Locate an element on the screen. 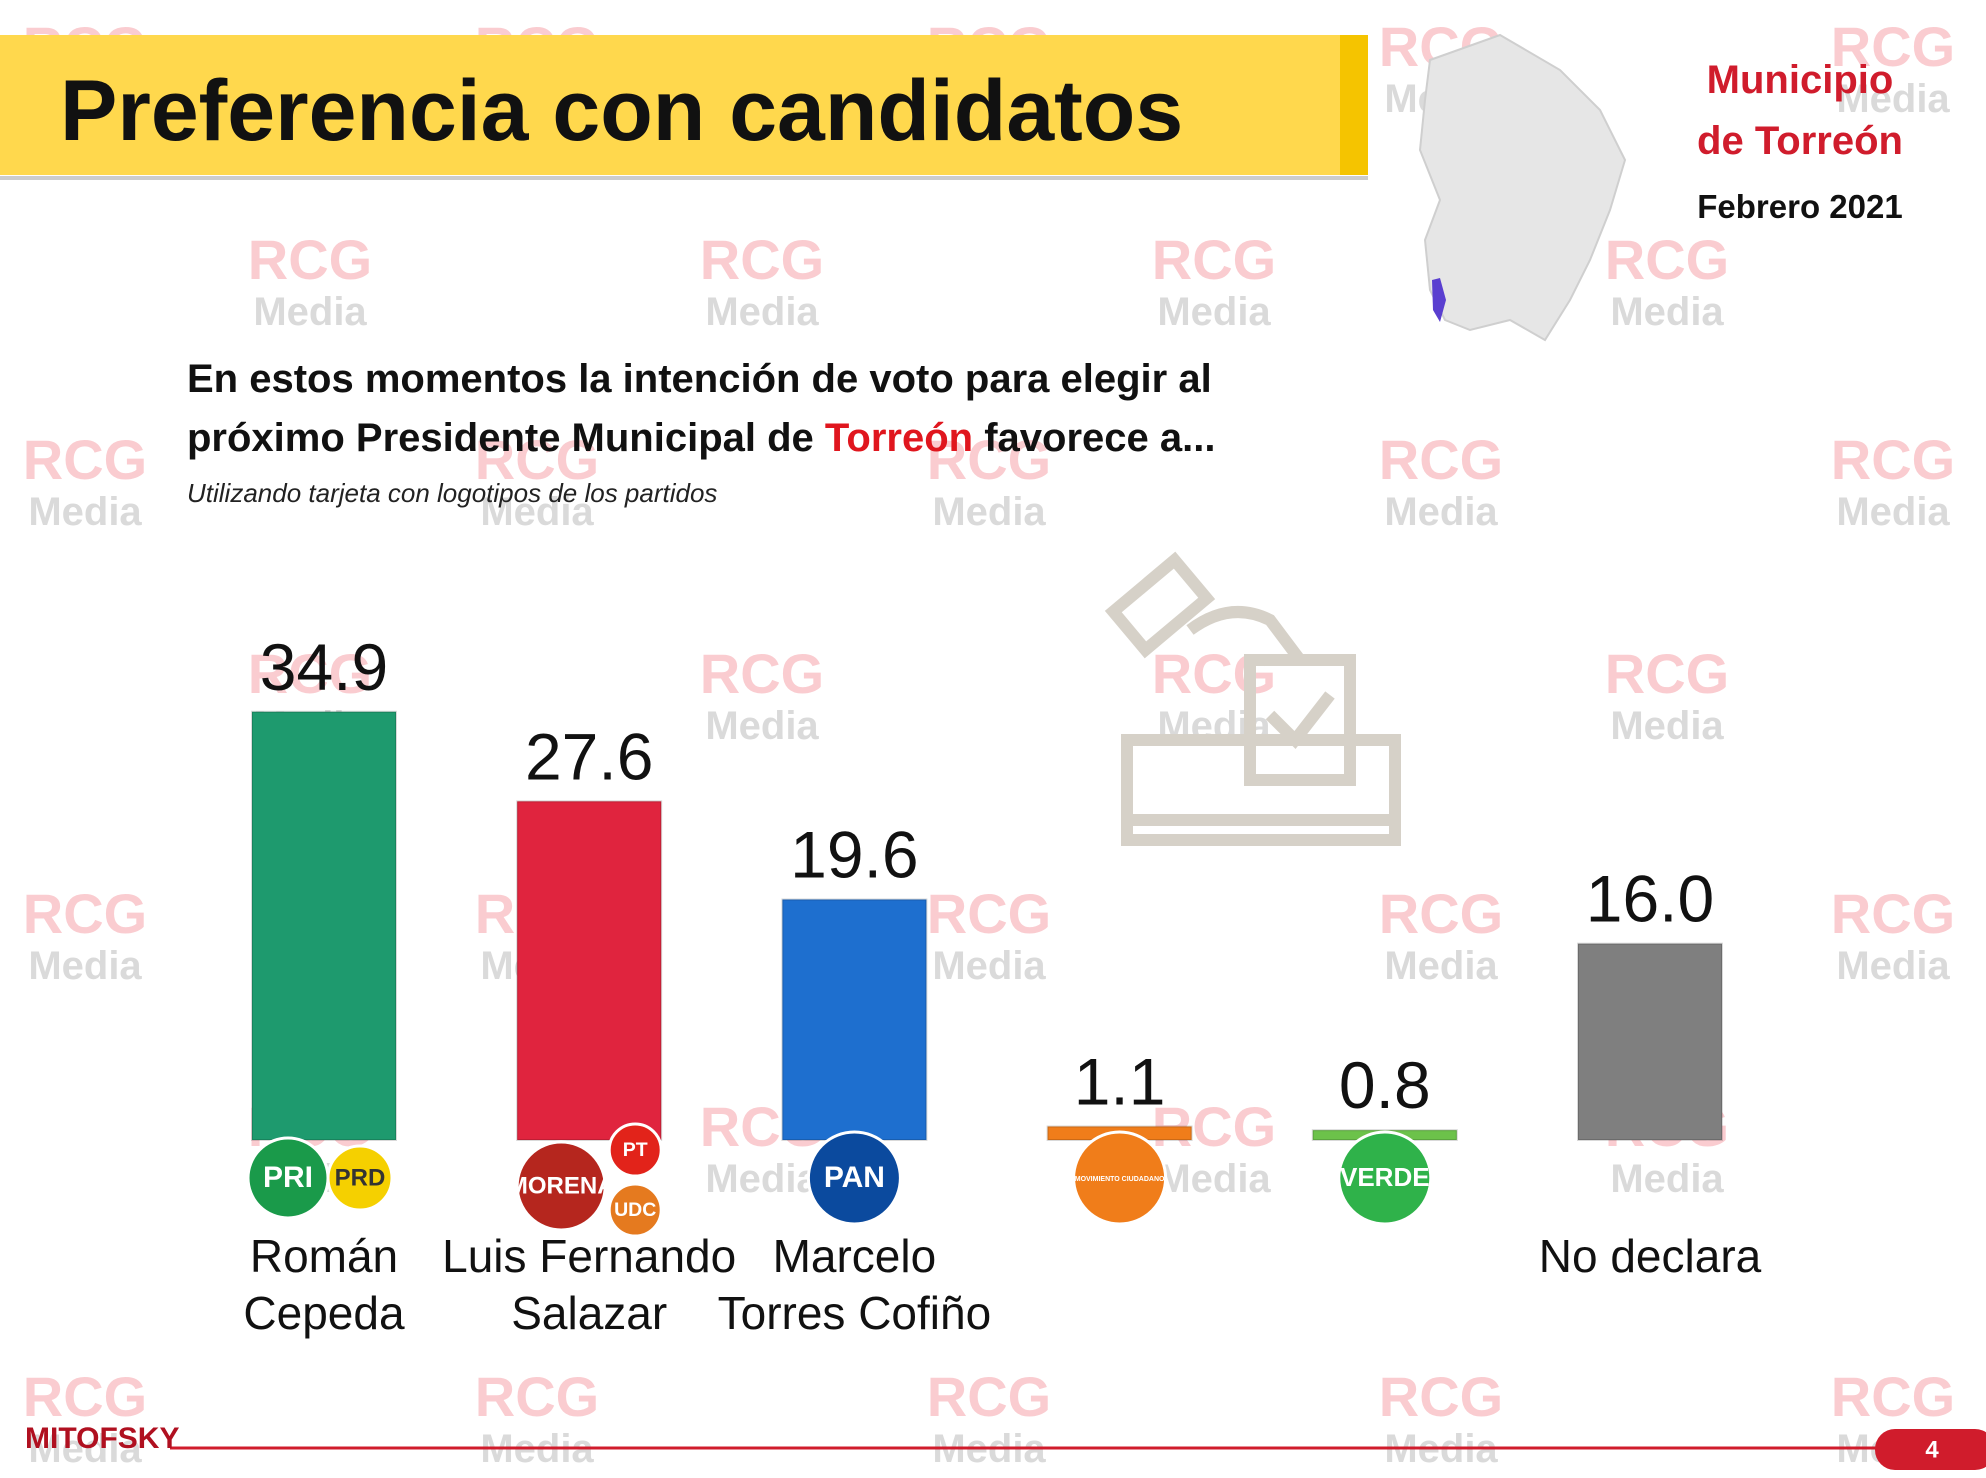 This screenshot has width=1986, height=1478. footer-brand: MITOFSKY is located at coordinates (102, 1438).